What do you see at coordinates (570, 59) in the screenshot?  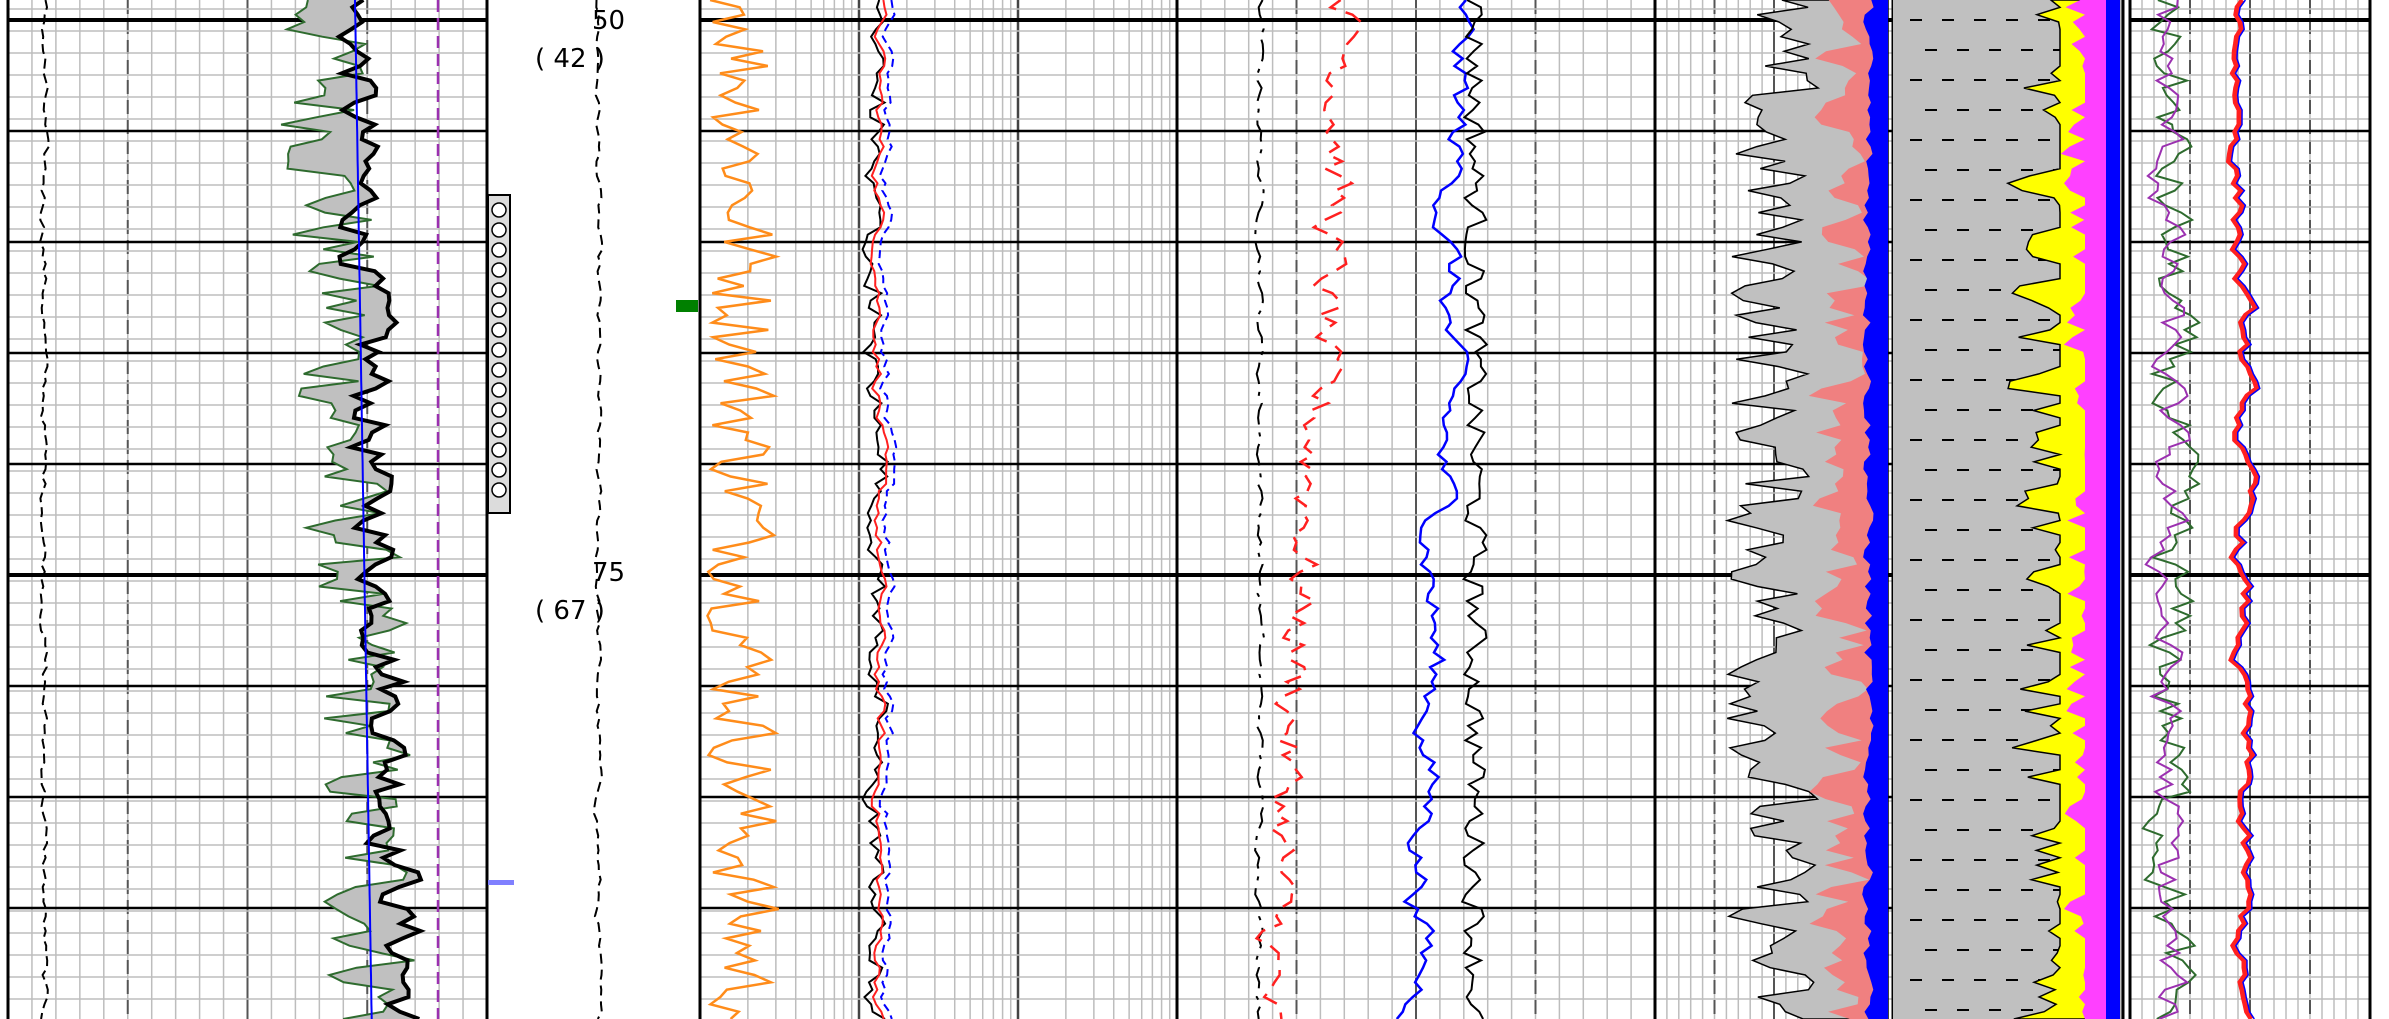 I see `depth-label-42: ( 42 )` at bounding box center [570, 59].